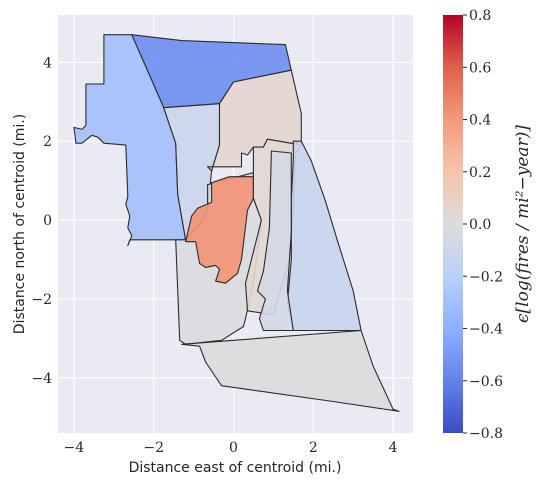 Image resolution: width=548 pixels, height=486 pixels. What do you see at coordinates (47, 142) in the screenshot?
I see `y-tick-label: 2` at bounding box center [47, 142].